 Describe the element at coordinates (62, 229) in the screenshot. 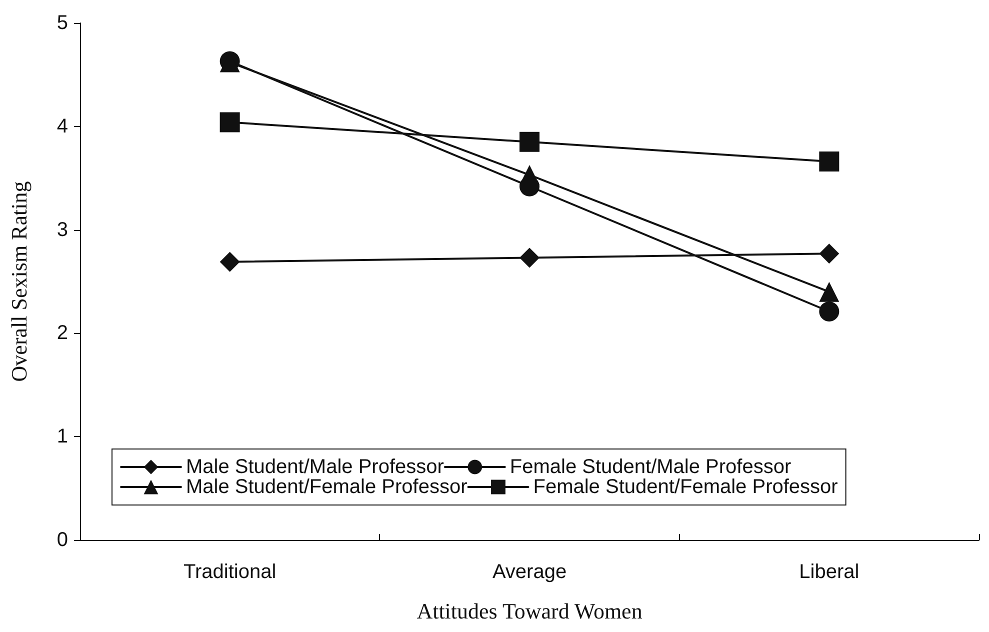

I see `y-tick-label: 3` at that location.